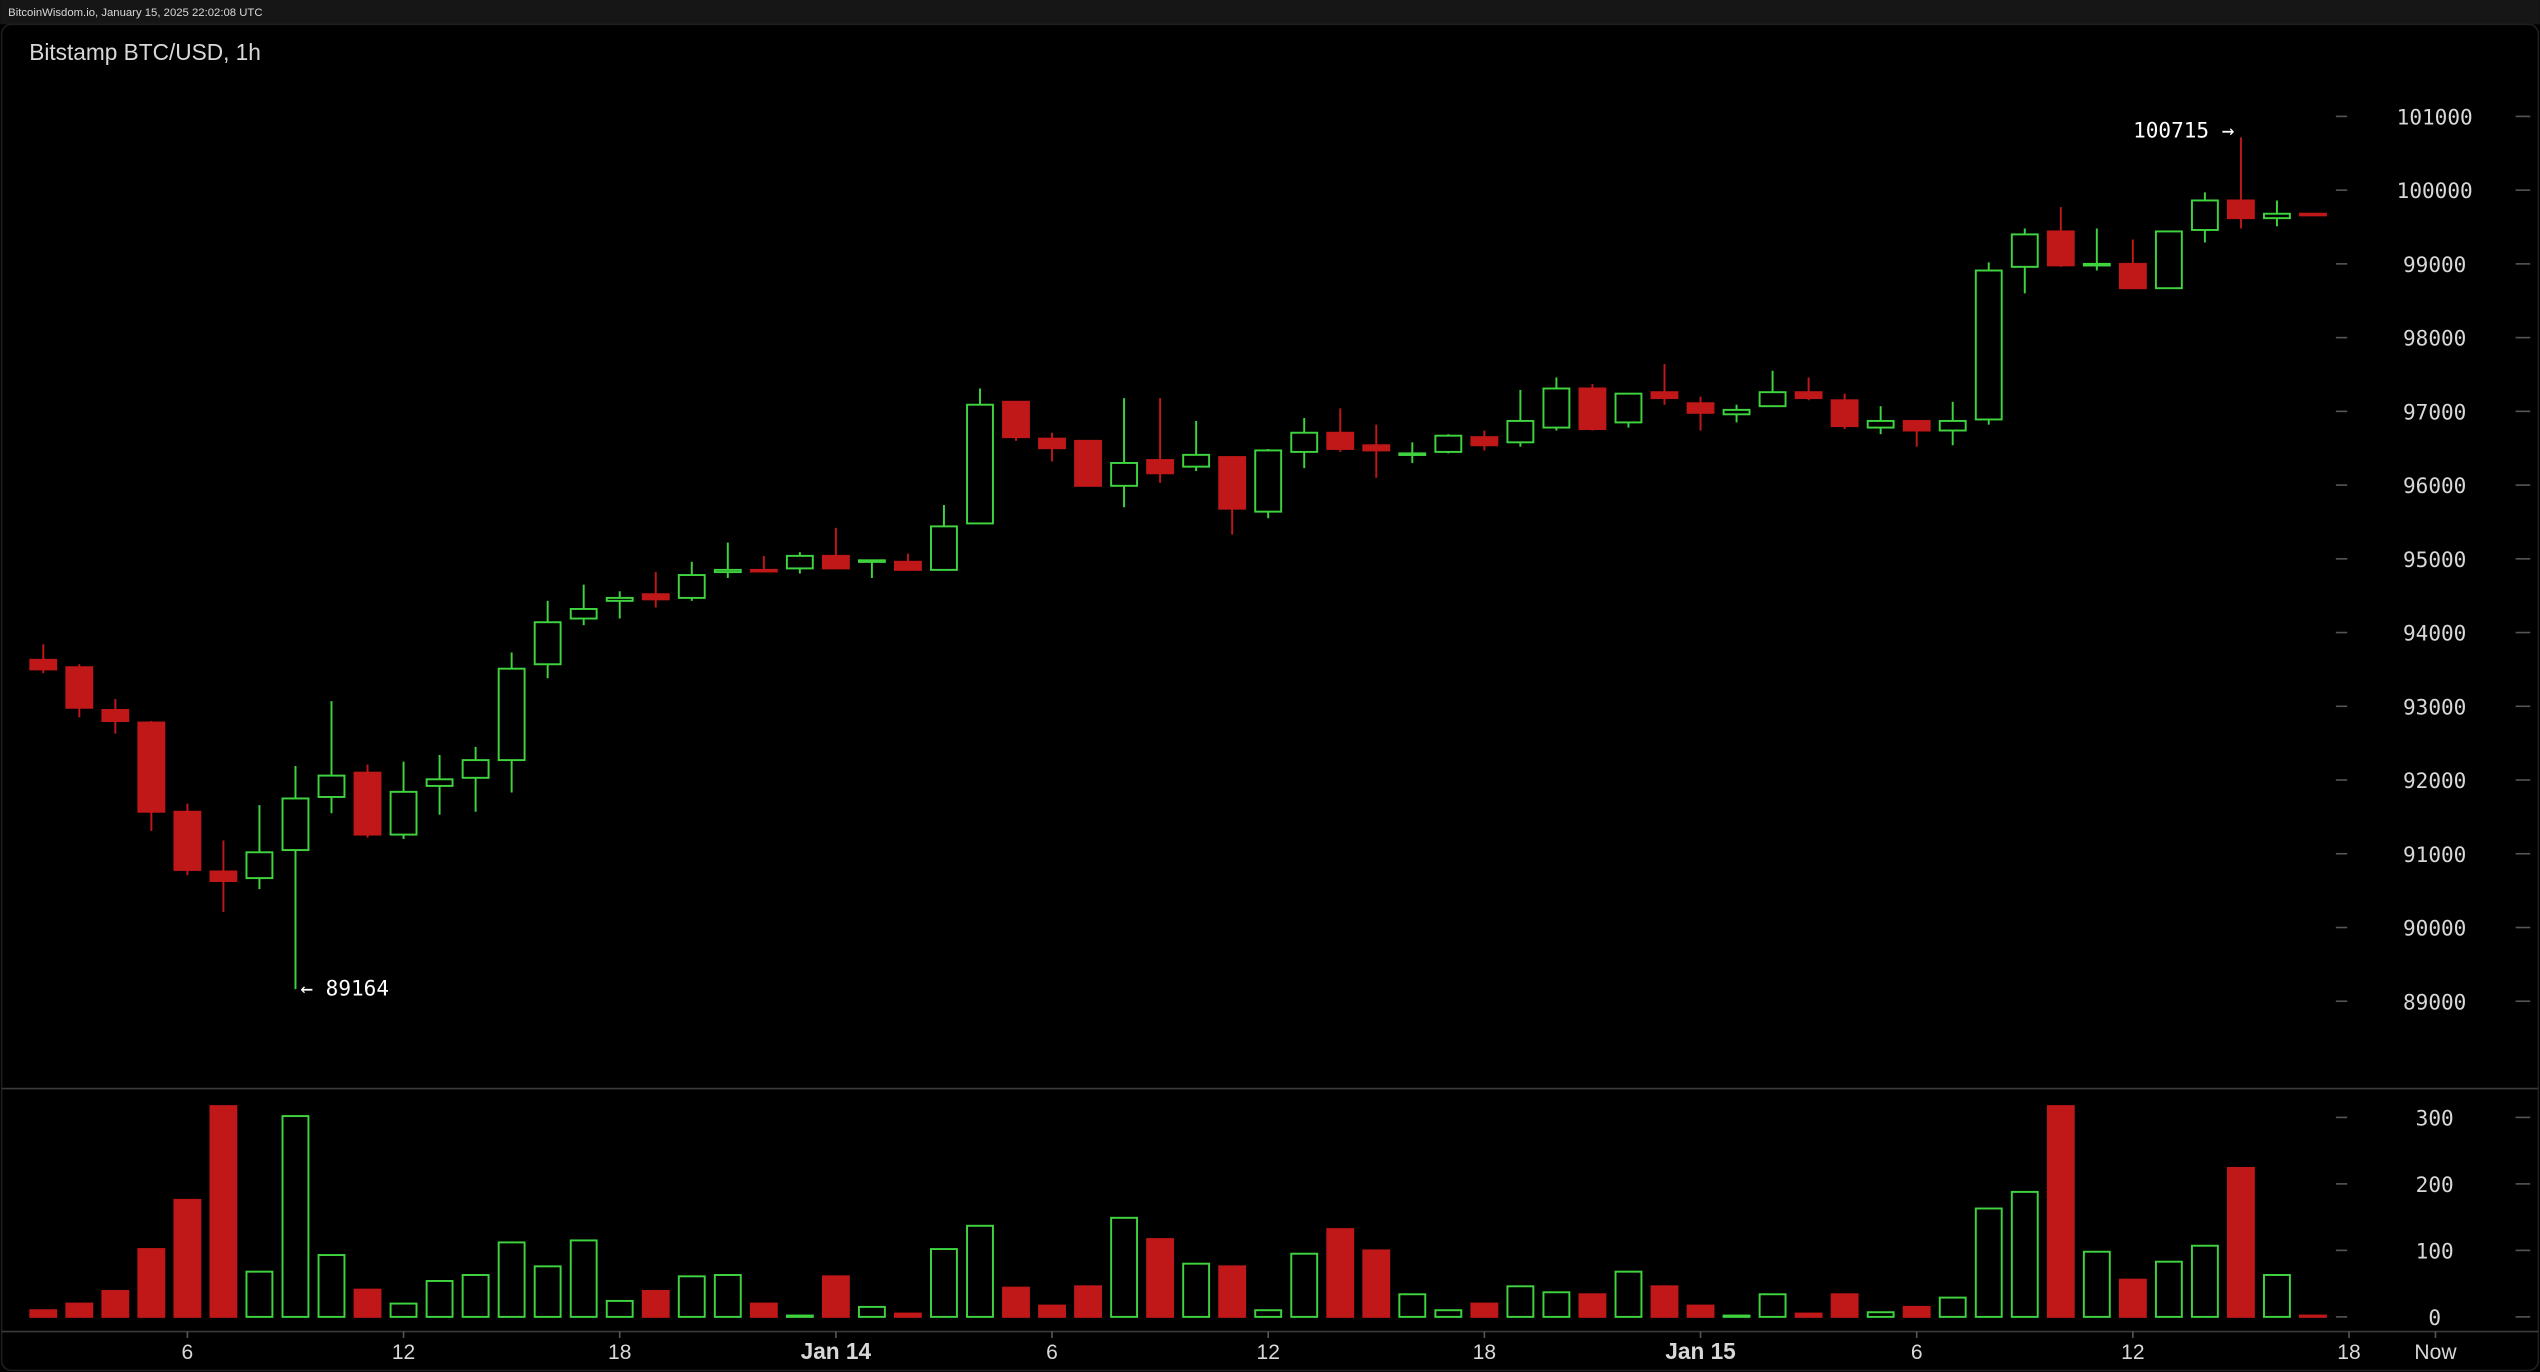  What do you see at coordinates (2435, 1184) in the screenshot?
I see `volume-tick-label: 200` at bounding box center [2435, 1184].